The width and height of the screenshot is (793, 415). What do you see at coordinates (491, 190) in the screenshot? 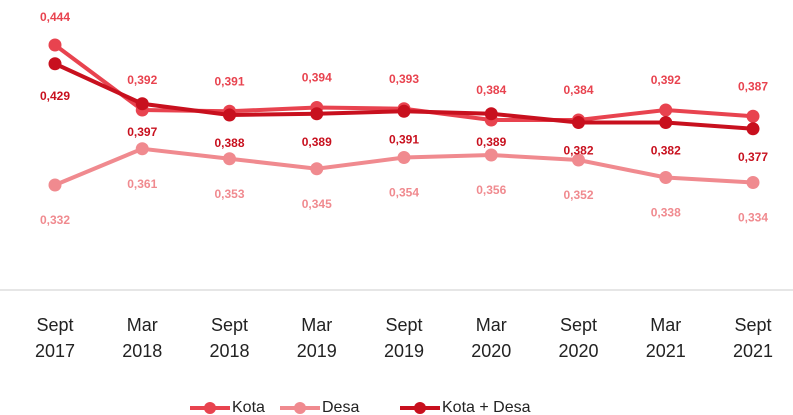
I see `data-label: 0,356` at bounding box center [491, 190].